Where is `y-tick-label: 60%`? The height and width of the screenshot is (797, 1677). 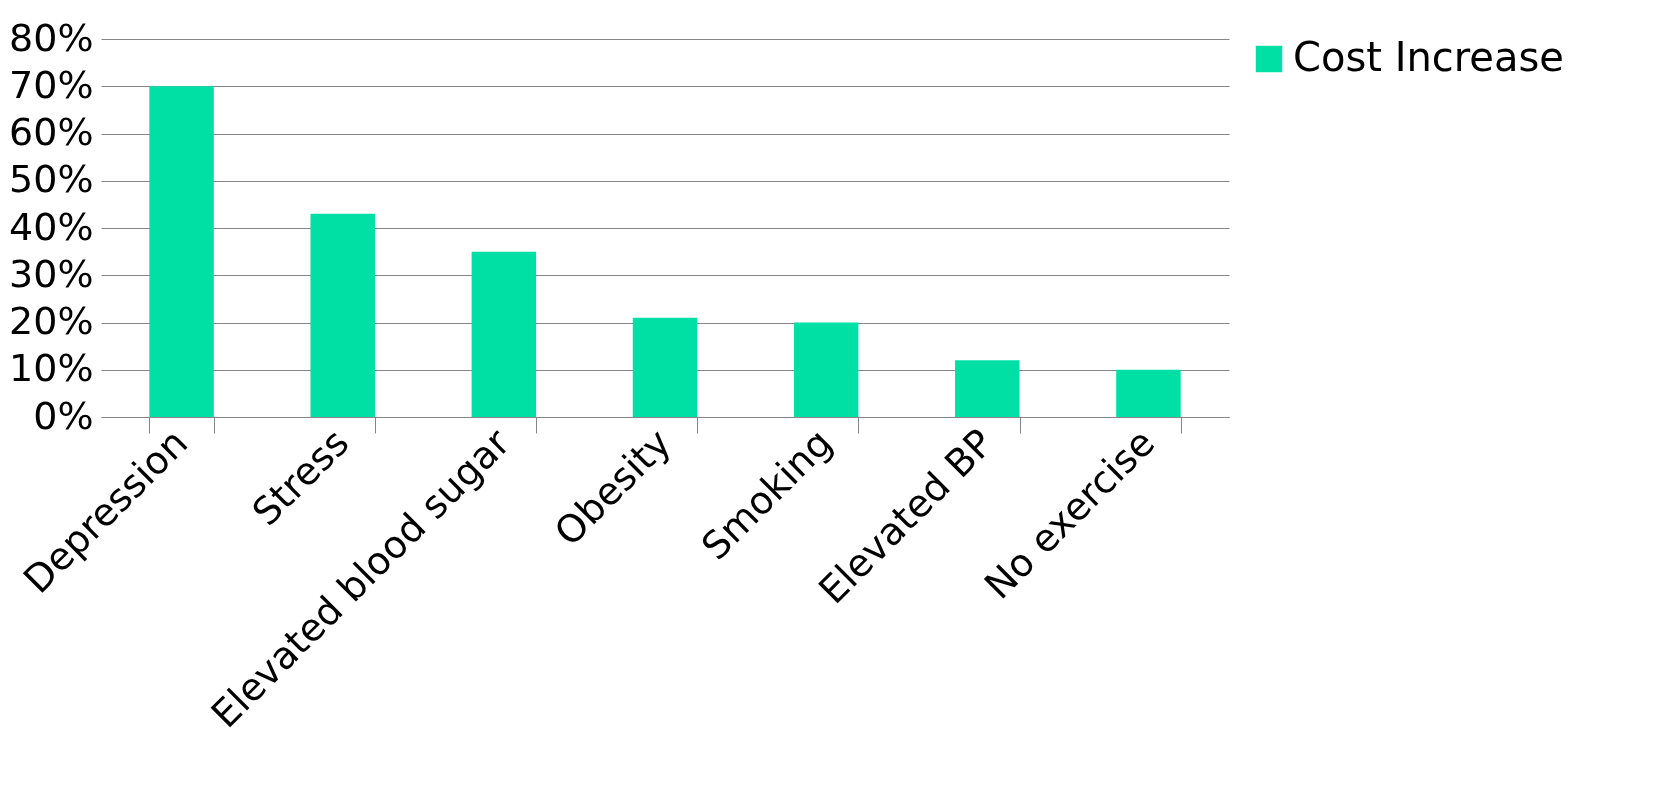 y-tick-label: 60% is located at coordinates (51, 132).